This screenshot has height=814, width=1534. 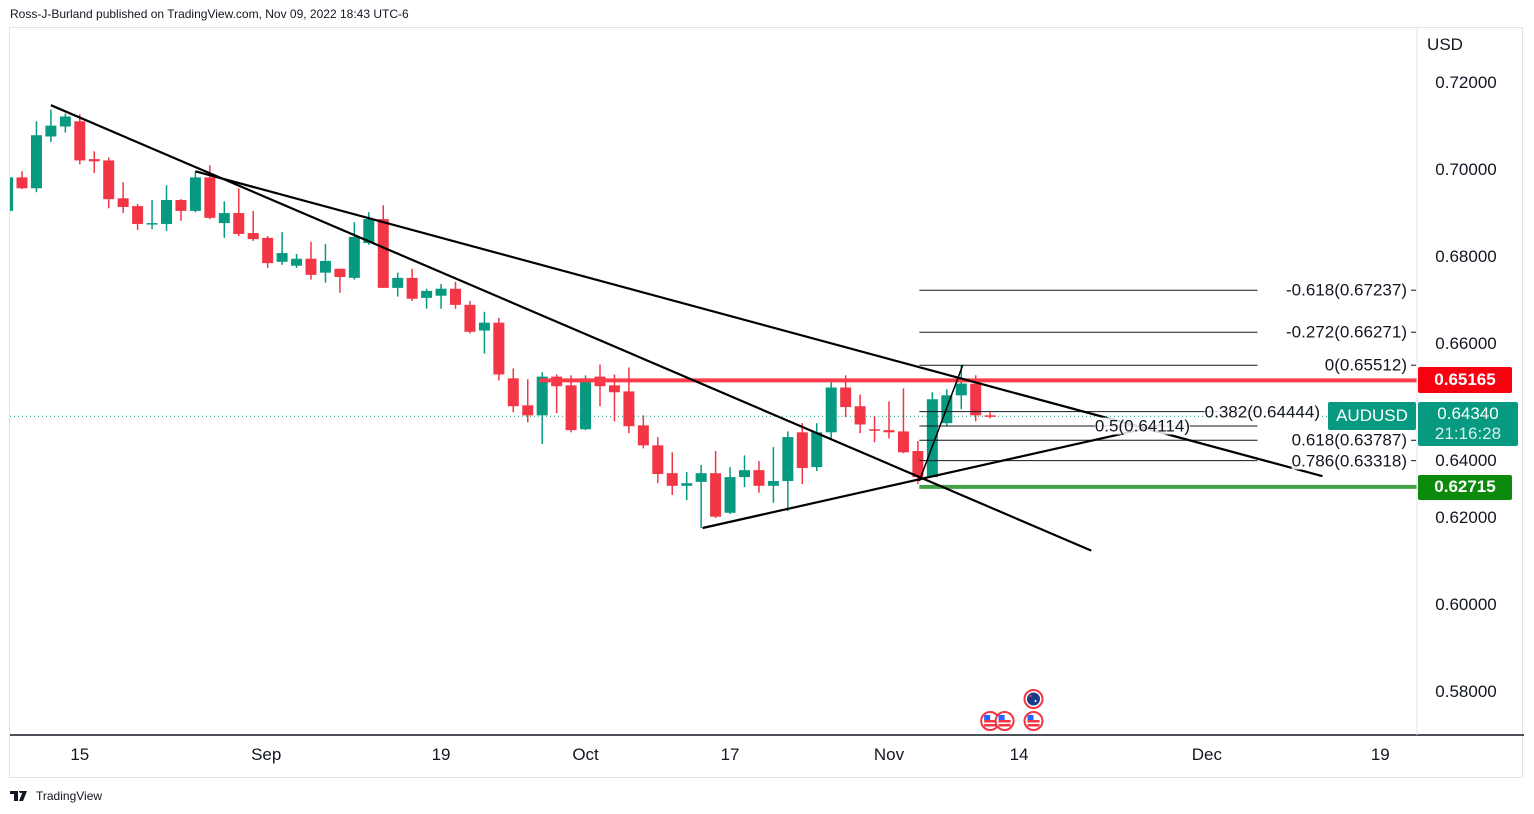 I want to click on tradingview-logo: TradingView, so click(x=56, y=796).